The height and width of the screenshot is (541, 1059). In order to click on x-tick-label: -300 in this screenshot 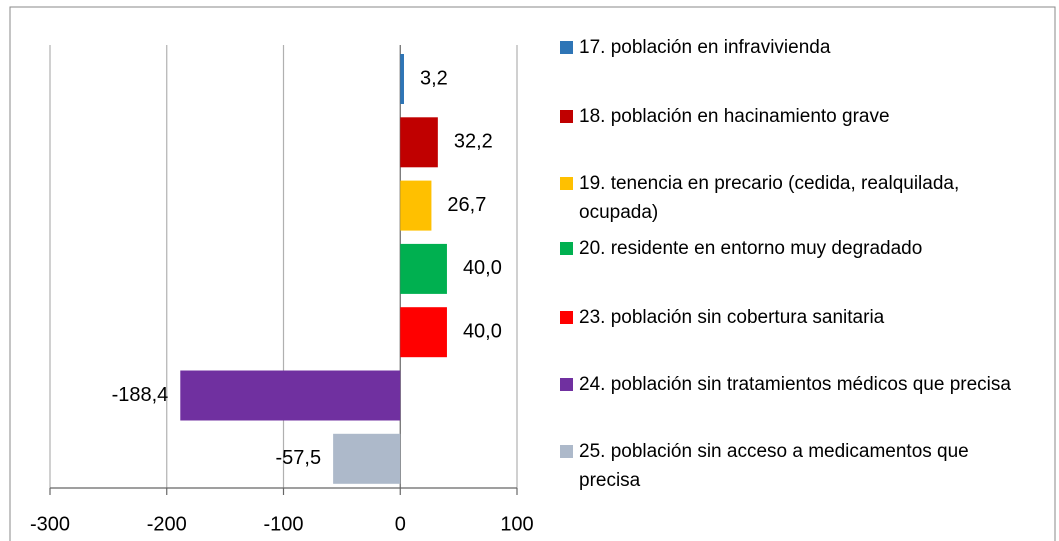, I will do `click(50, 524)`.